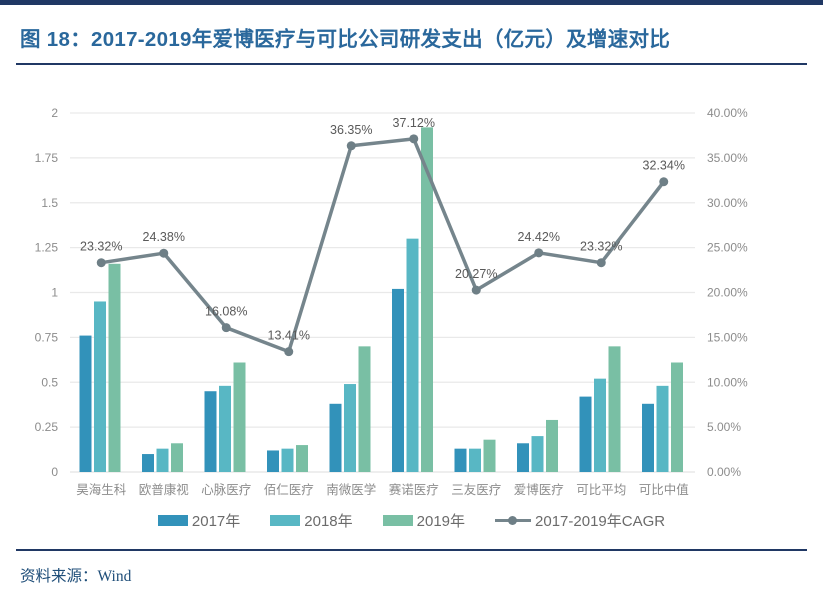 The height and width of the screenshot is (605, 823). Describe the element at coordinates (47, 427) in the screenshot. I see `left-axis-tick-label: 0.25` at that location.